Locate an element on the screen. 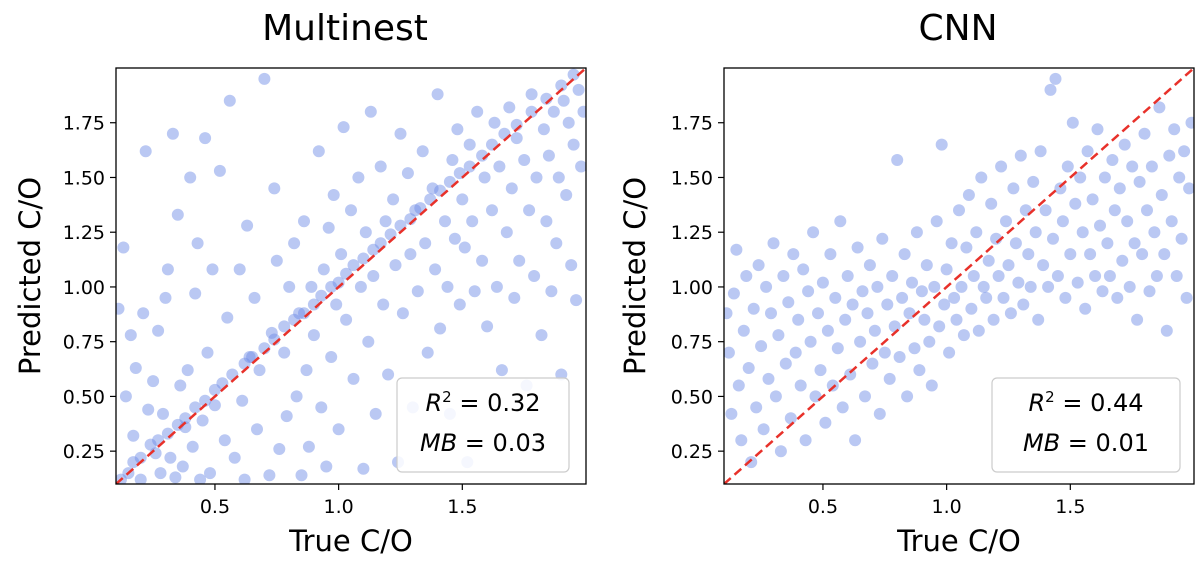 The height and width of the screenshot is (565, 1200). y-tick-label: 1.50 is located at coordinates (84, 178).